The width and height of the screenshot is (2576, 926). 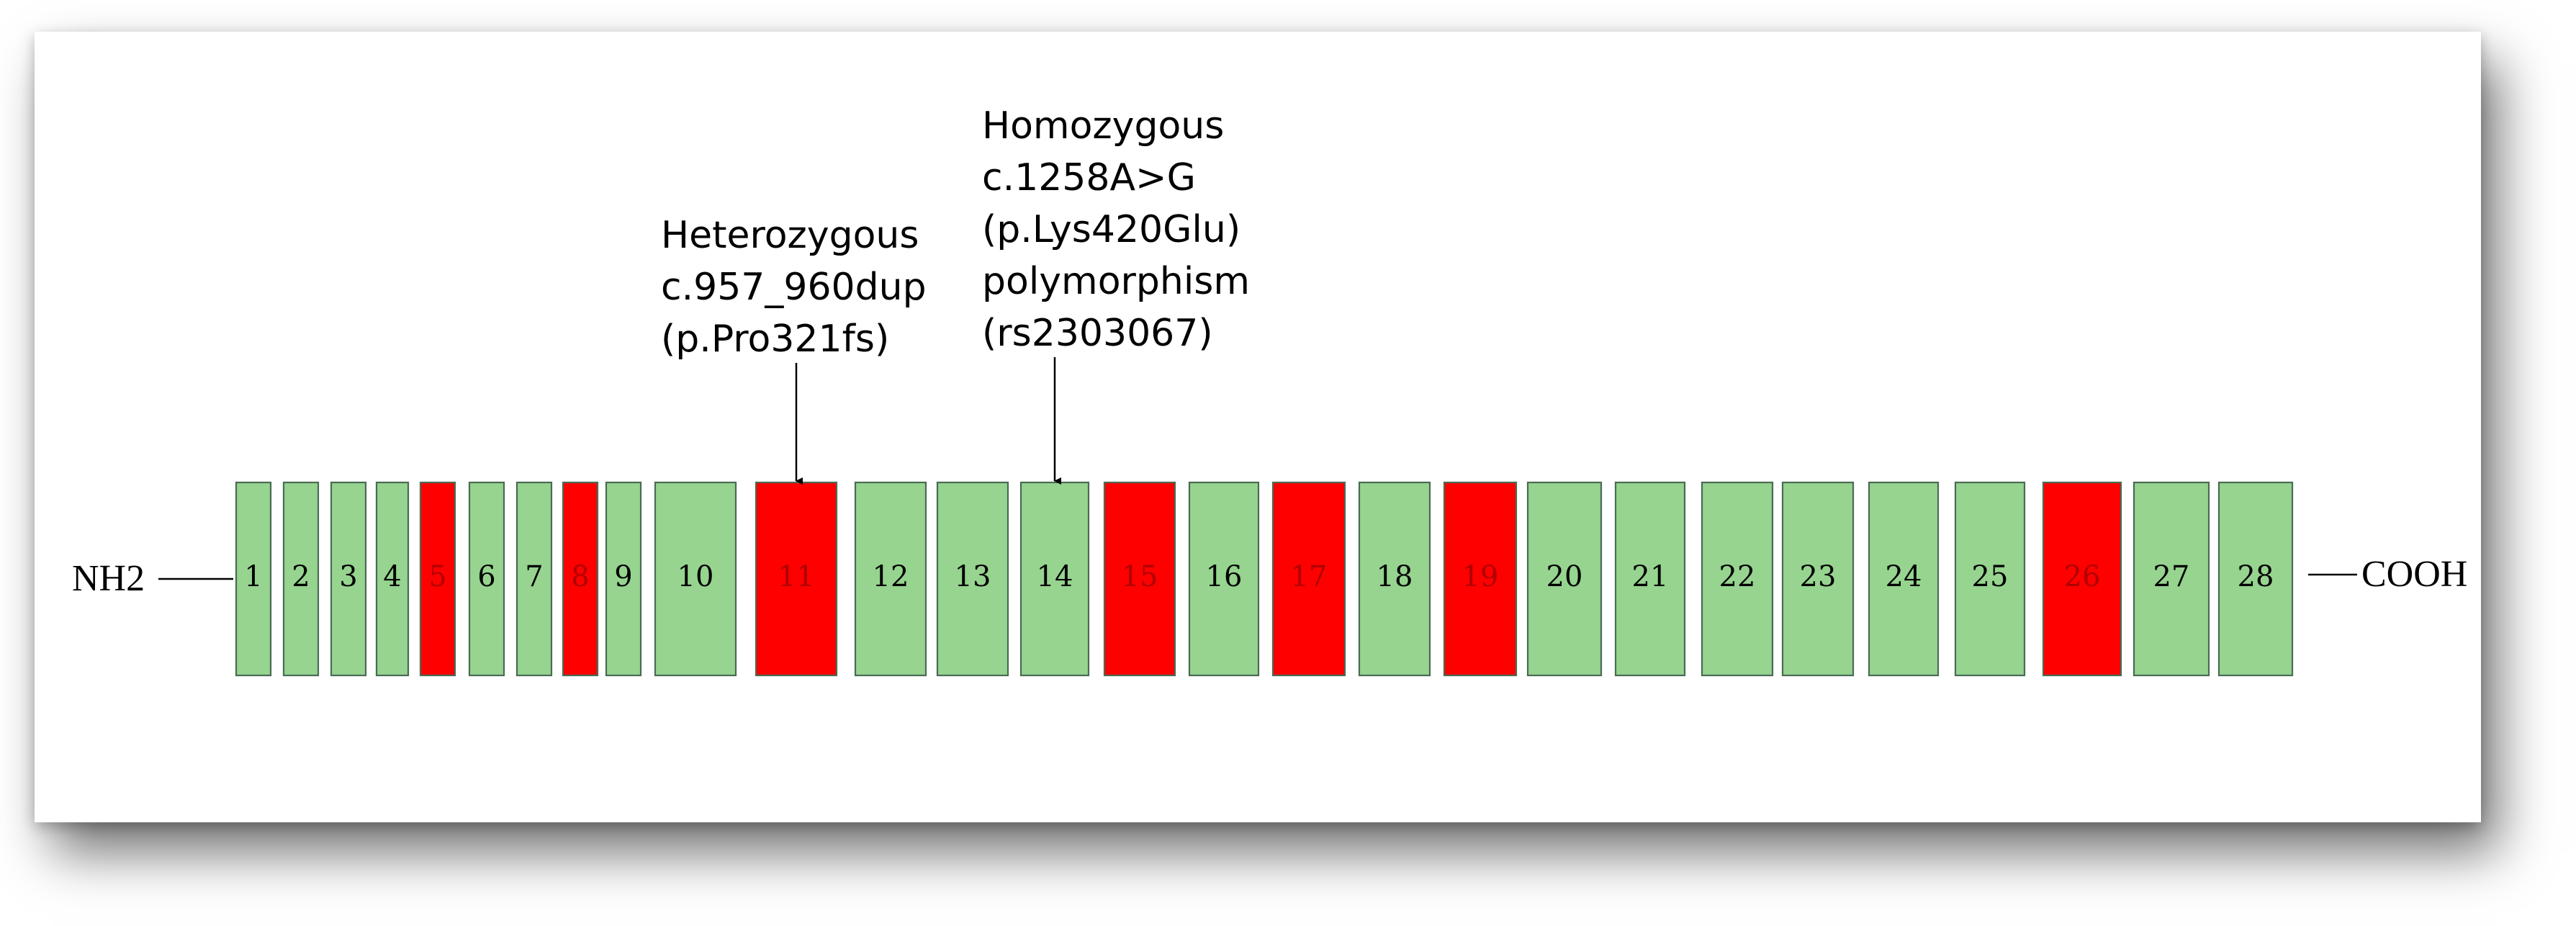 What do you see at coordinates (392, 576) in the screenshot?
I see `exon-number: 4` at bounding box center [392, 576].